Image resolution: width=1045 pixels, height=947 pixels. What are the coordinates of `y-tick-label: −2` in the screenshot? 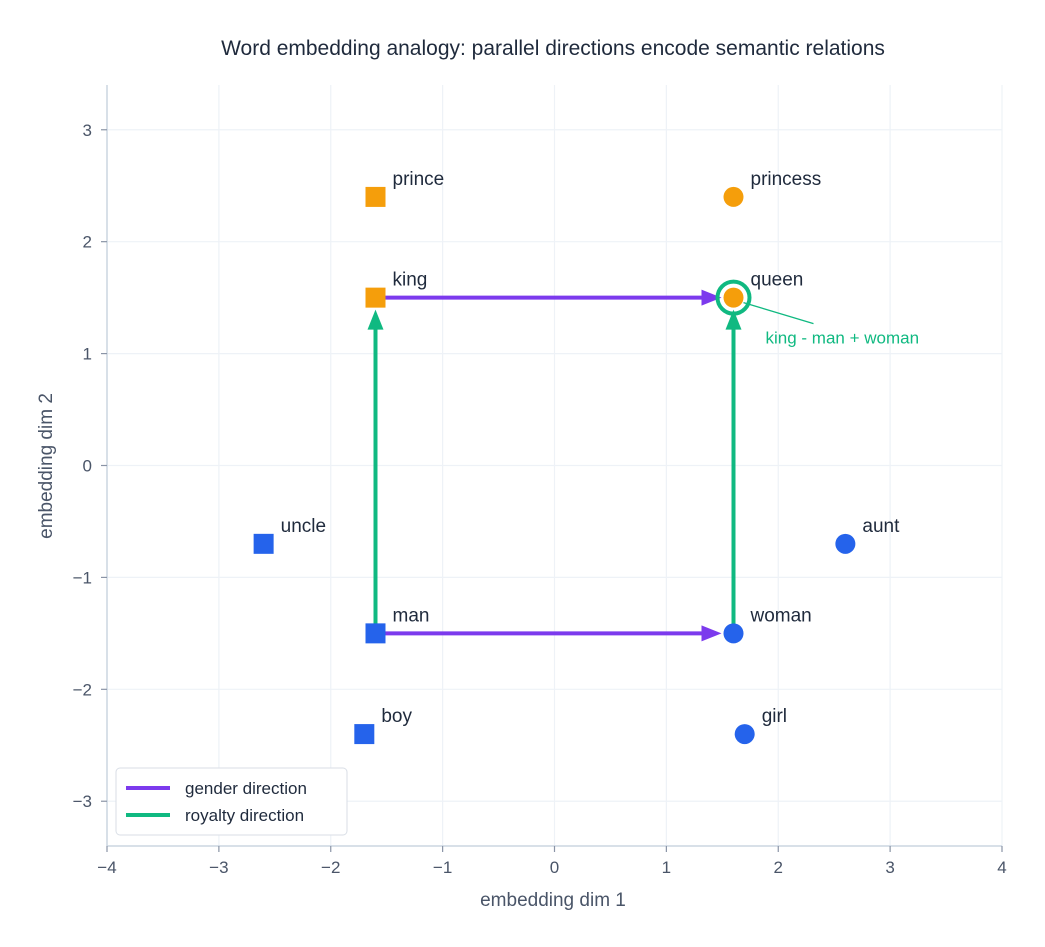 It's located at (82, 689).